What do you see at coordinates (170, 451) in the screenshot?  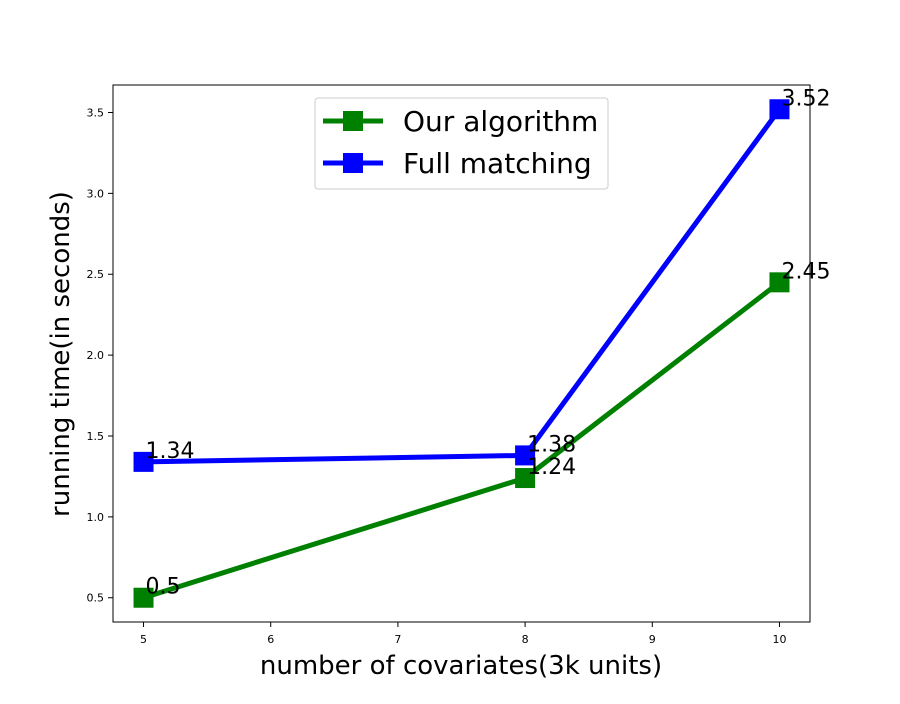 I see `data-label-full-matching: 1.34` at bounding box center [170, 451].